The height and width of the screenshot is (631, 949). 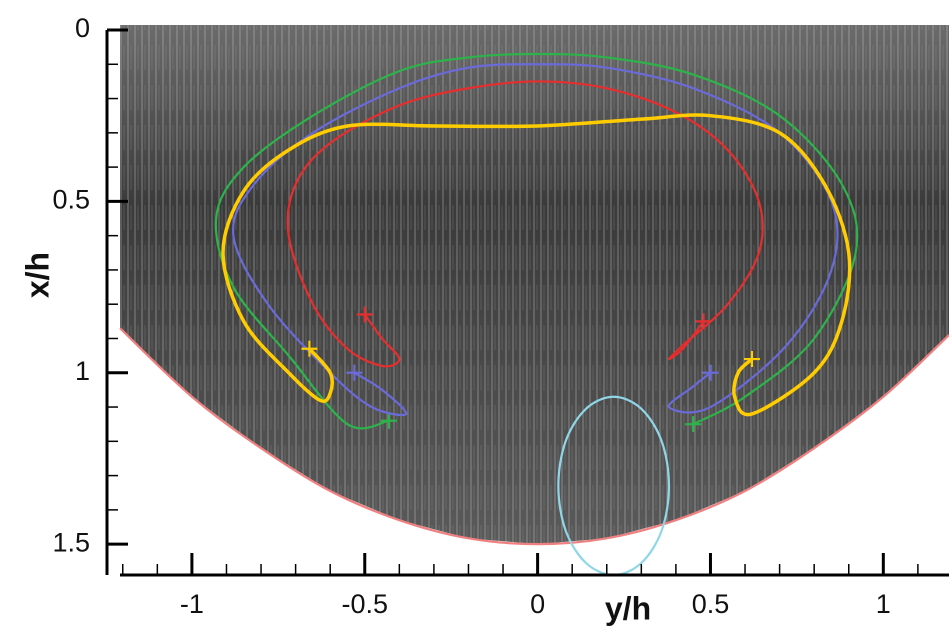 I want to click on x-tick-label: -1, so click(x=192, y=604).